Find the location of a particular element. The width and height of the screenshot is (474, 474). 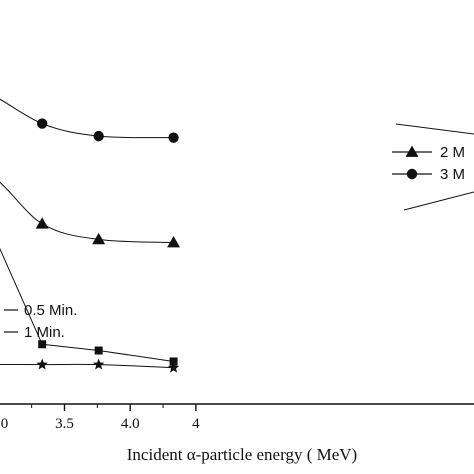

legend-label: 3 M is located at coordinates (452, 174).